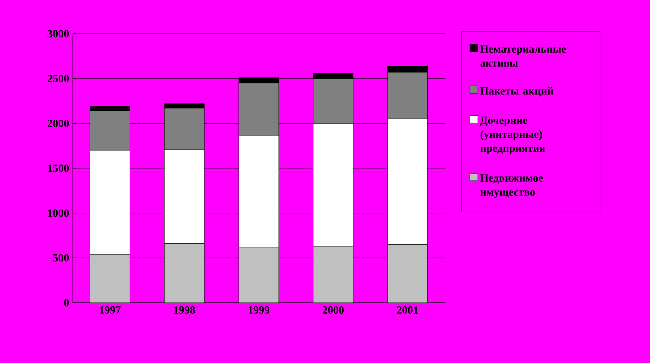  Describe the element at coordinates (59, 214) in the screenshot. I see `y-tick-label: 1000` at that location.